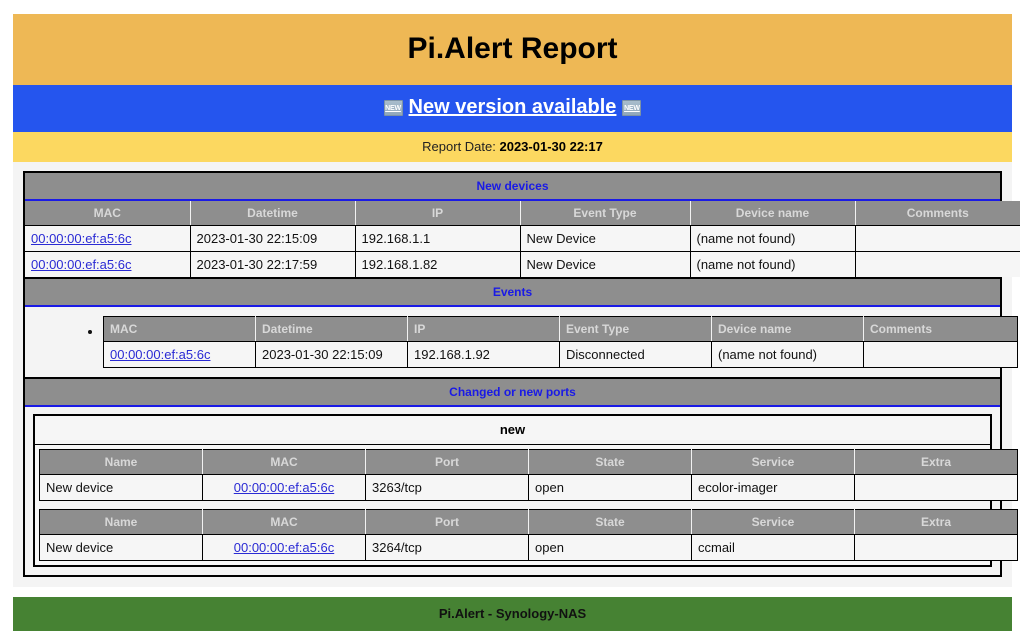  Describe the element at coordinates (393, 107) in the screenshot. I see `new-badge-icon-left: NEW` at that location.